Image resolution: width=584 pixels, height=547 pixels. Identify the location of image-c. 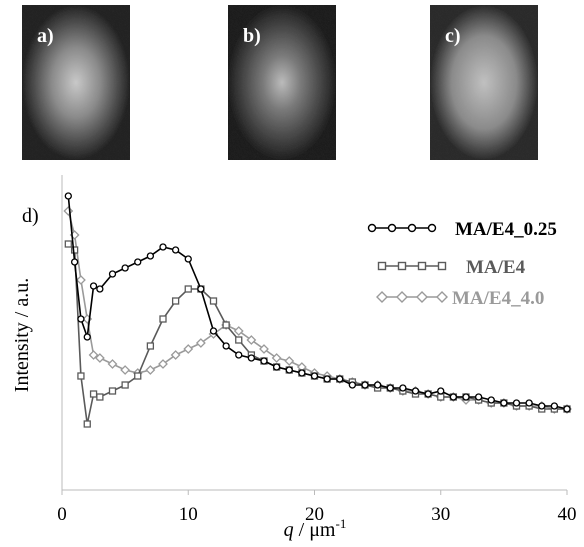
(484, 82).